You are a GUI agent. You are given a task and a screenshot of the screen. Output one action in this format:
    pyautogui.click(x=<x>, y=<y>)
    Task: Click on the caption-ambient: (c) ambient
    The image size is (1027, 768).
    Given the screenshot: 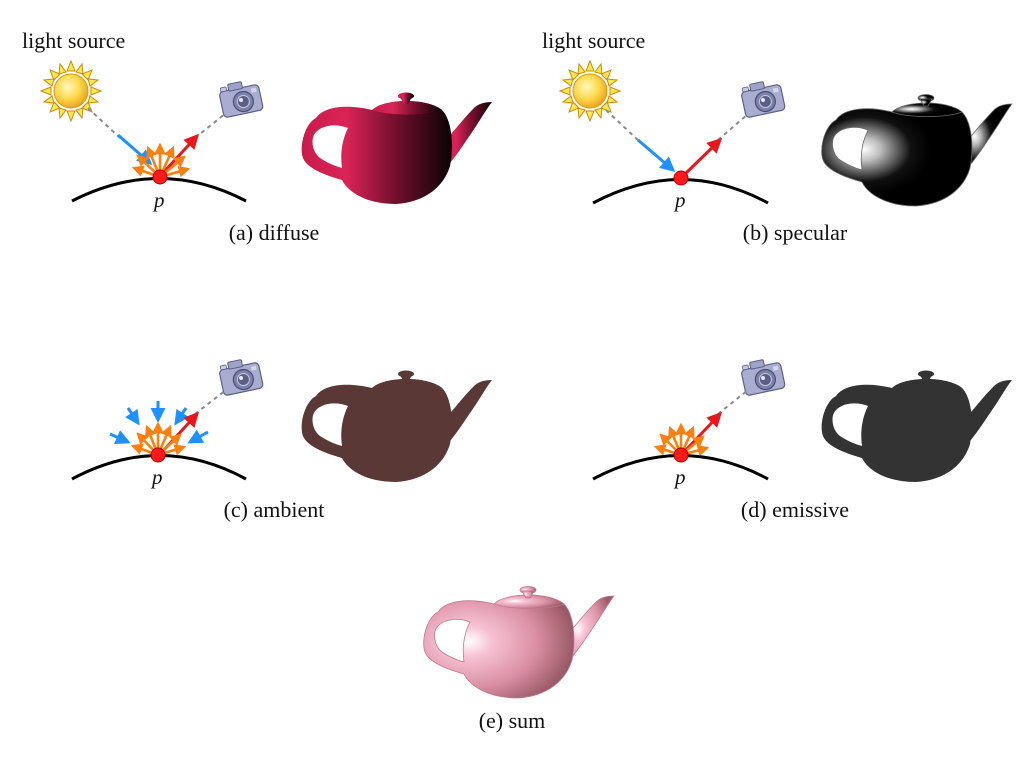 What is the action you would take?
    pyautogui.click(x=274, y=509)
    